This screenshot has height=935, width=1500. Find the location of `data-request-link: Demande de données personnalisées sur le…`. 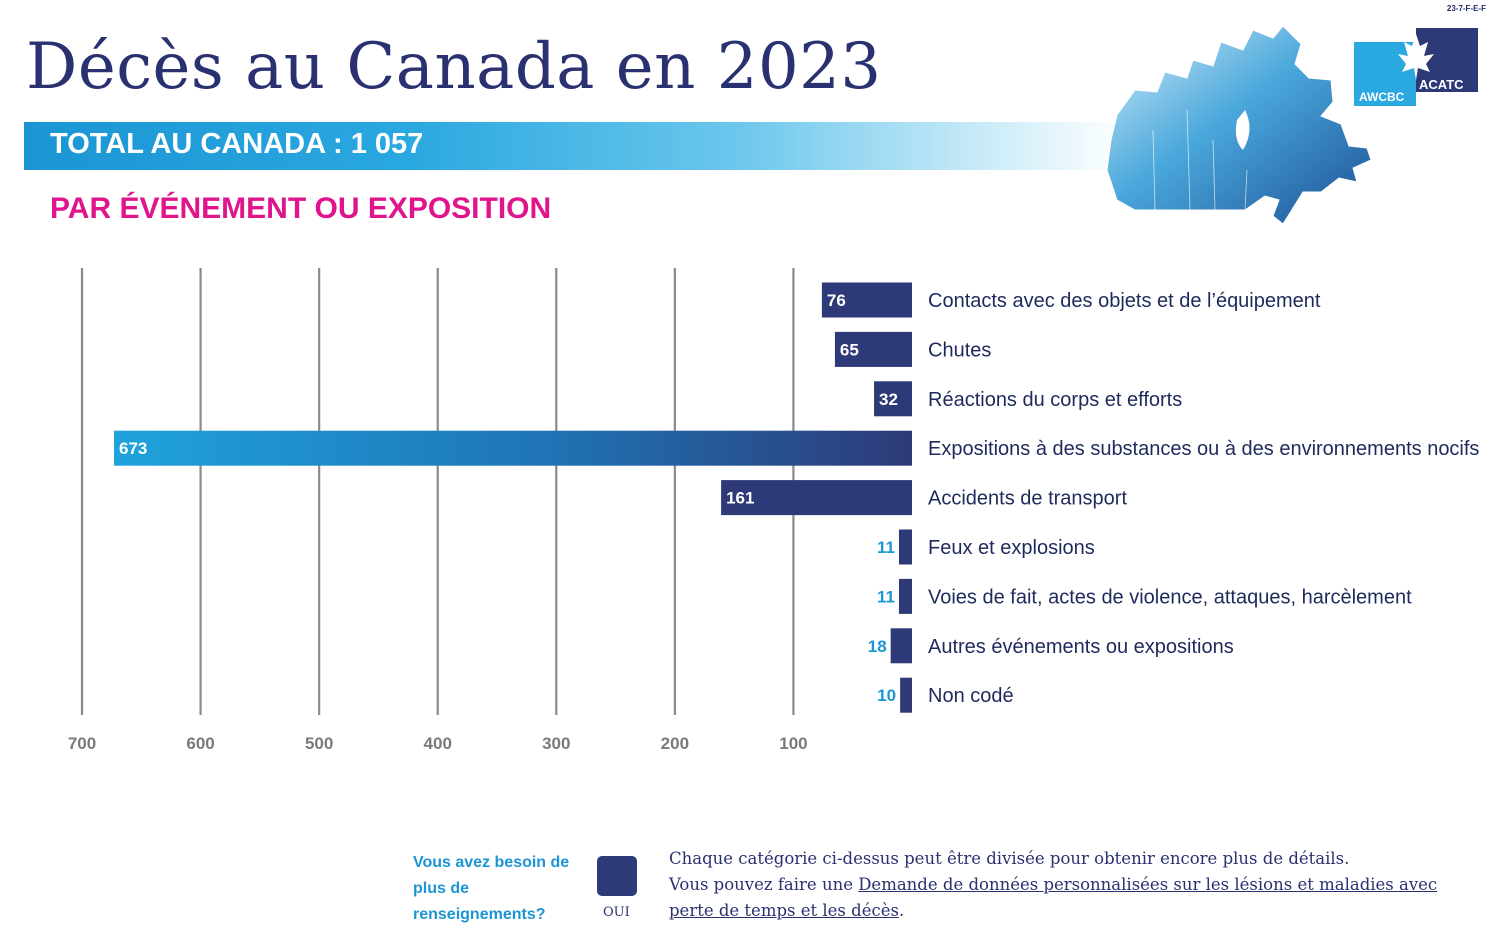

data-request-link: Demande de données personnalisées sur le… is located at coordinates (1053, 897).